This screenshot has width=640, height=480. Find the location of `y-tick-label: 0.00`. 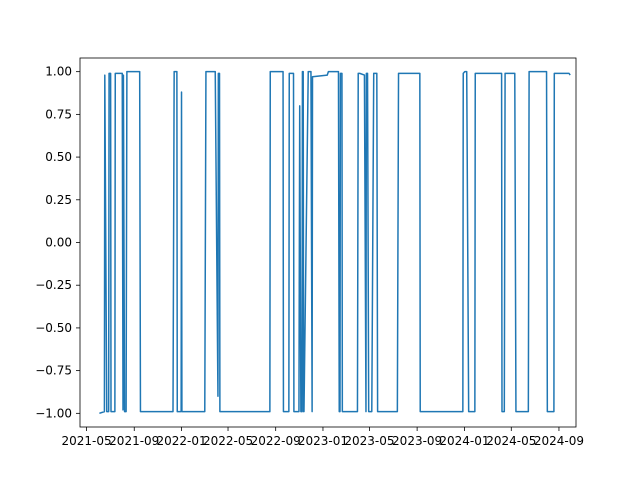

y-tick-label: 0.00 is located at coordinates (58, 243).